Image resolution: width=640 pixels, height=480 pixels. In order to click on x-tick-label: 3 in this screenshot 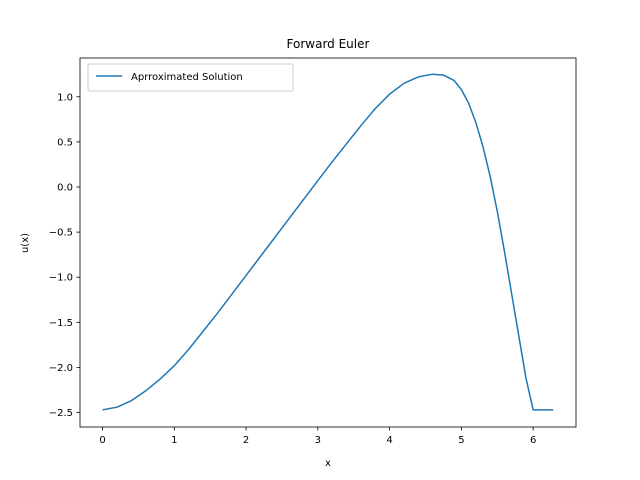, I will do `click(318, 440)`.